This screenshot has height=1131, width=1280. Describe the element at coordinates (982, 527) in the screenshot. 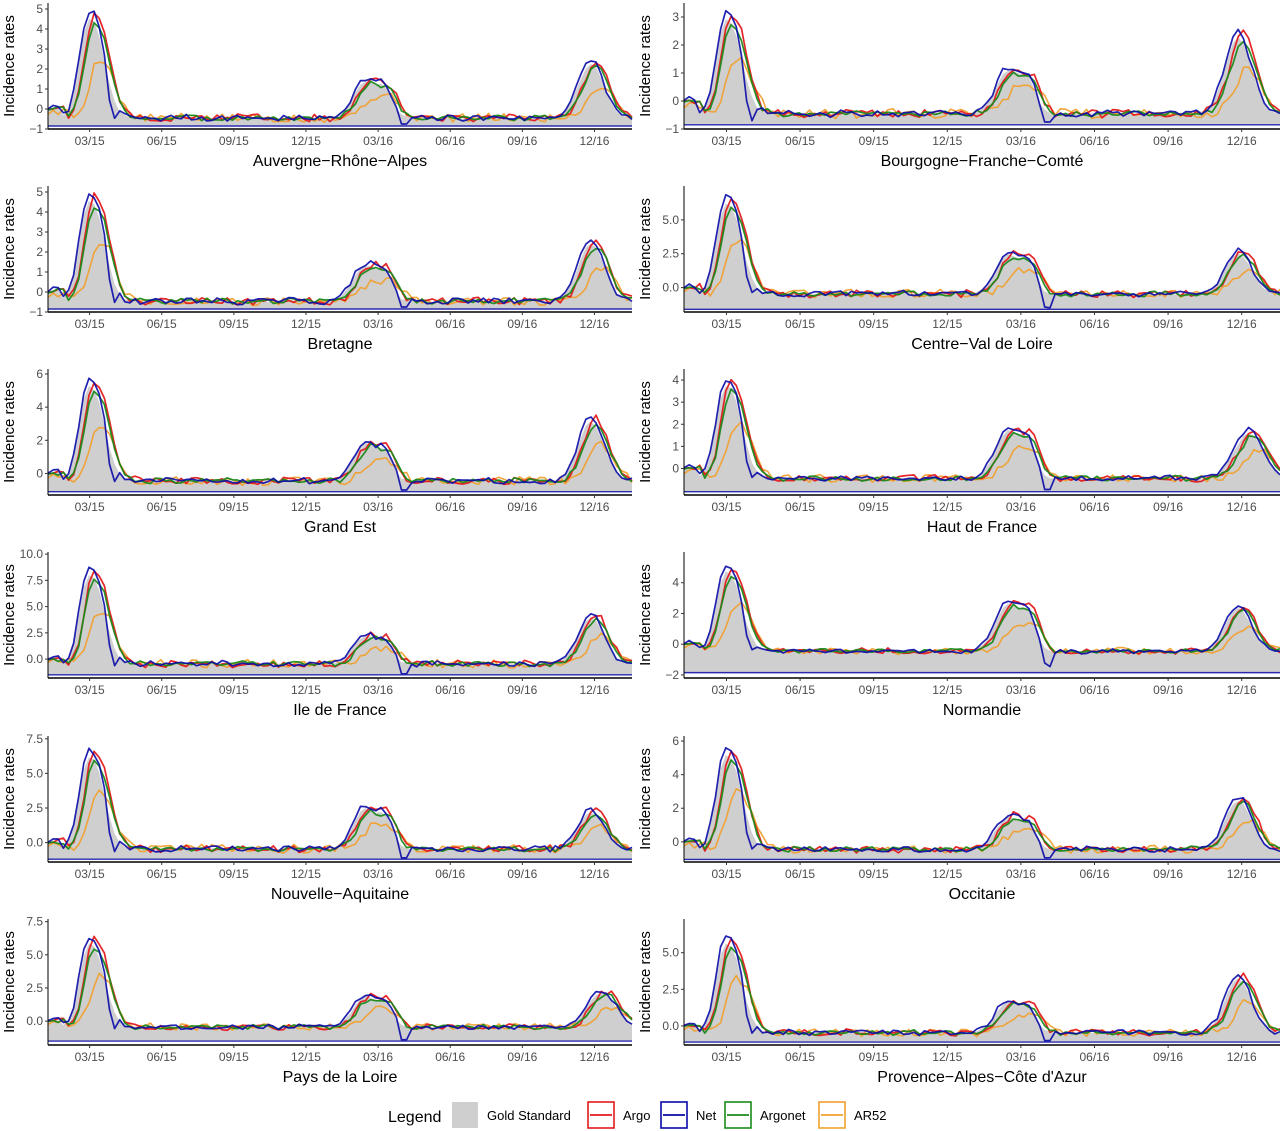

I see `panel-title: Haut de France` at that location.